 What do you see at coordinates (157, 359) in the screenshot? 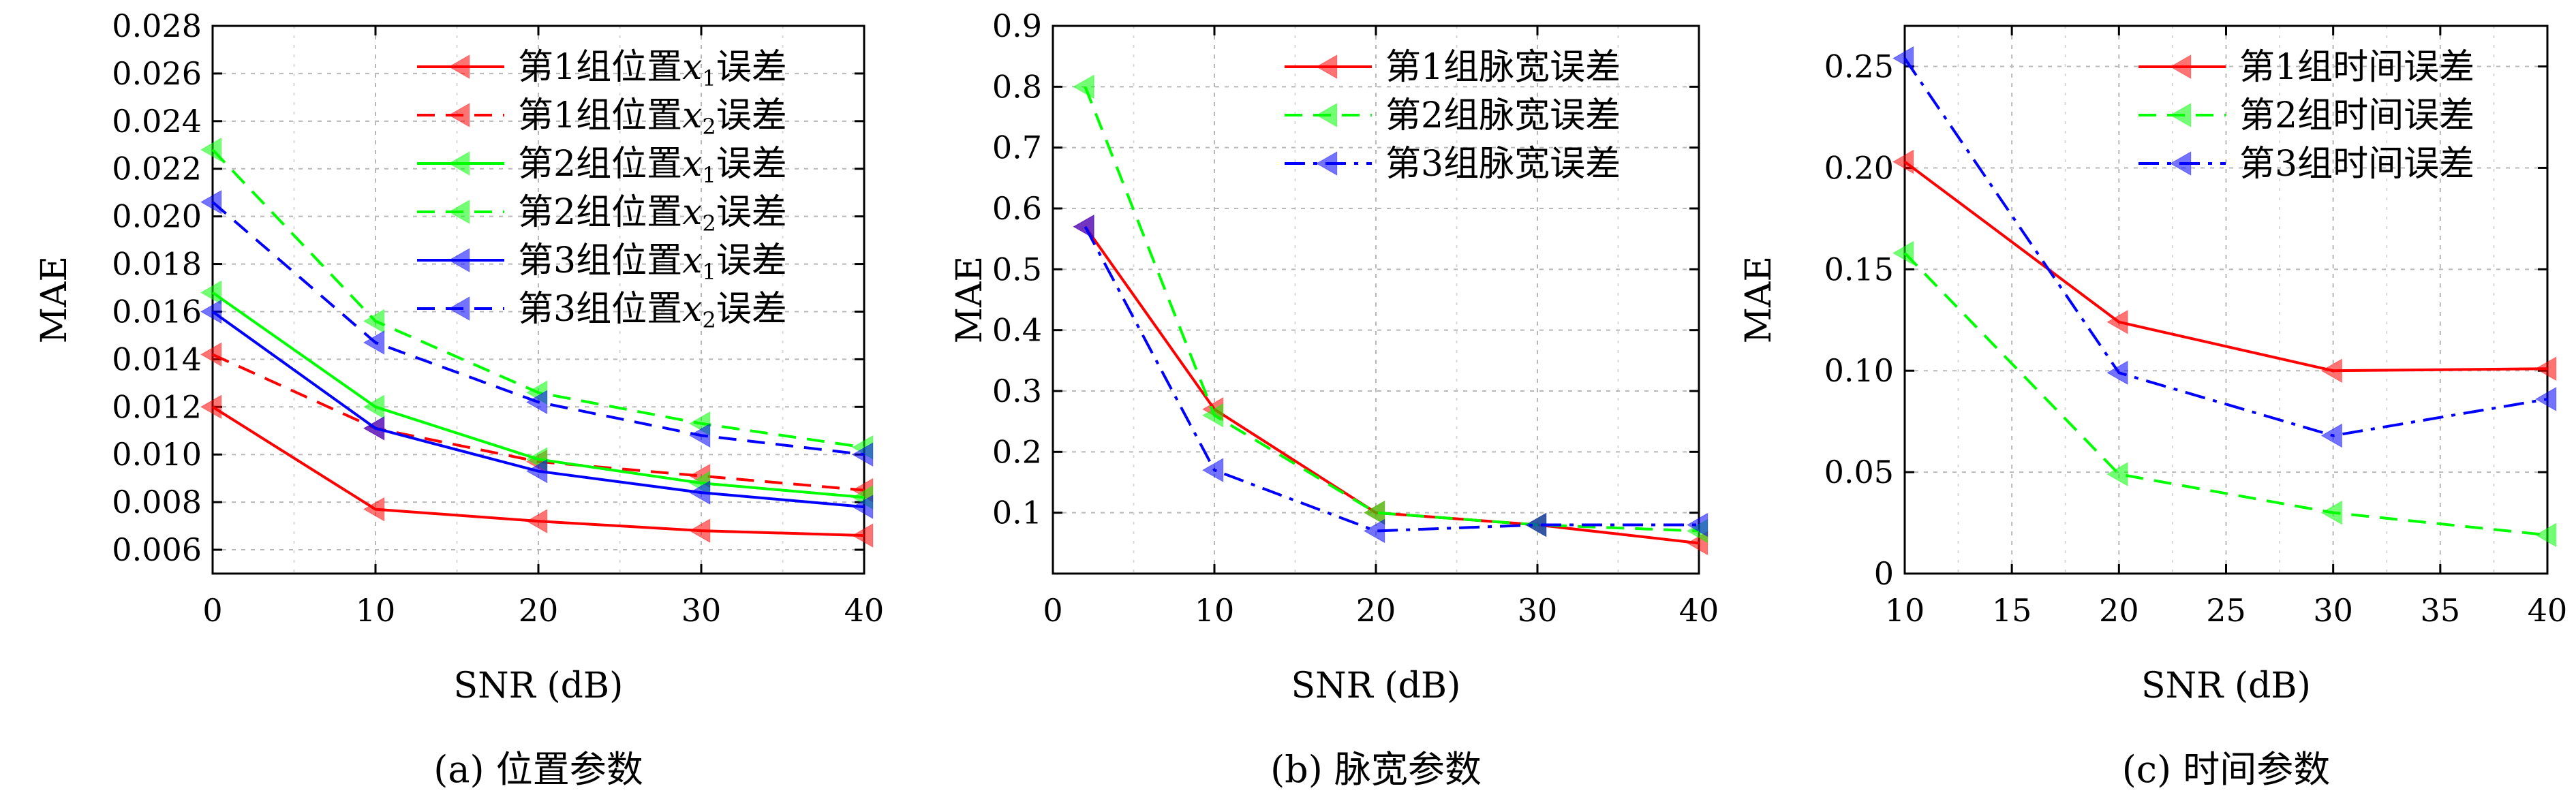
I see `y-tick-label: 0.014` at bounding box center [157, 359].